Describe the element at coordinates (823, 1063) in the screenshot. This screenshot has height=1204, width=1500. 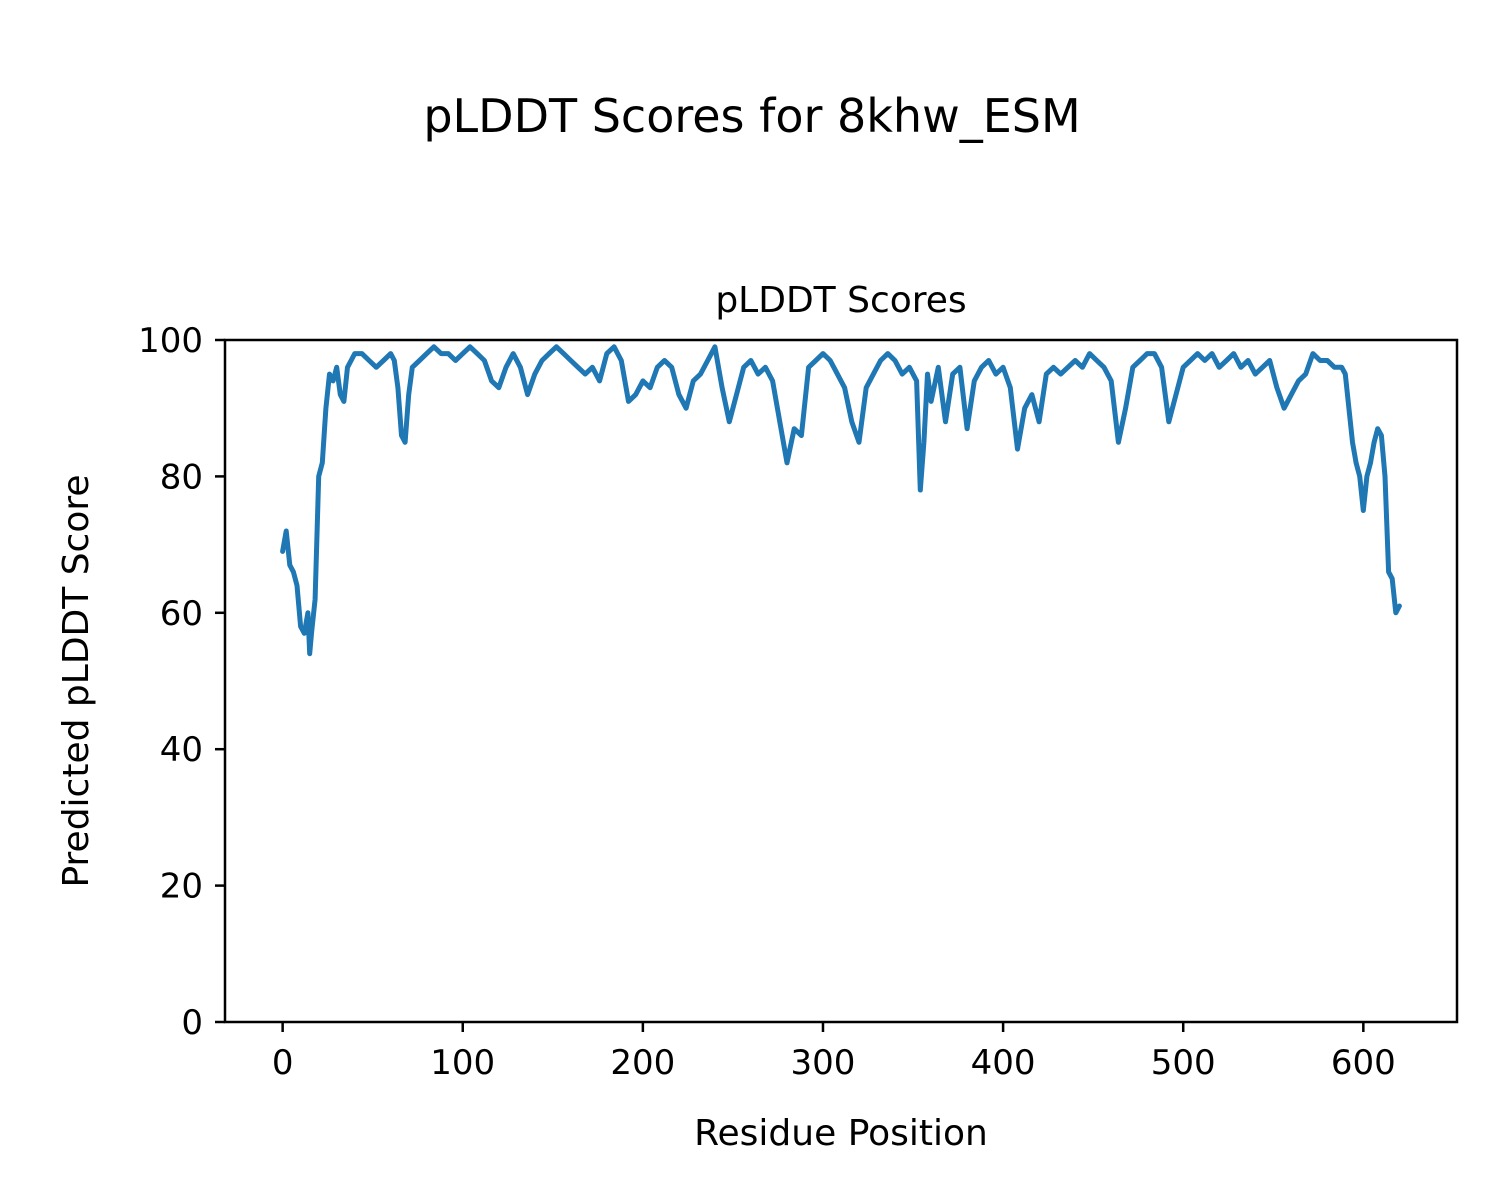
I see `x-tick-label: 300` at that location.